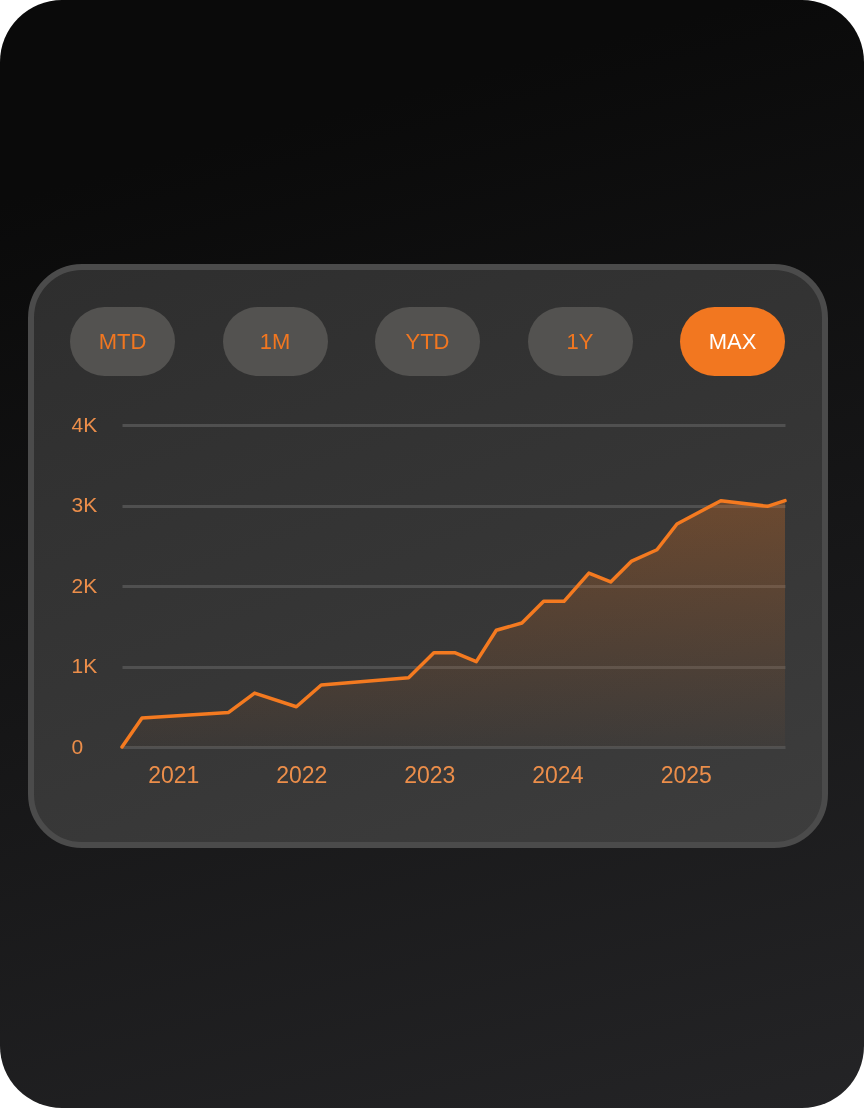 The height and width of the screenshot is (1108, 864). Describe the element at coordinates (174, 774) in the screenshot. I see `x-tick-label: 2021` at that location.